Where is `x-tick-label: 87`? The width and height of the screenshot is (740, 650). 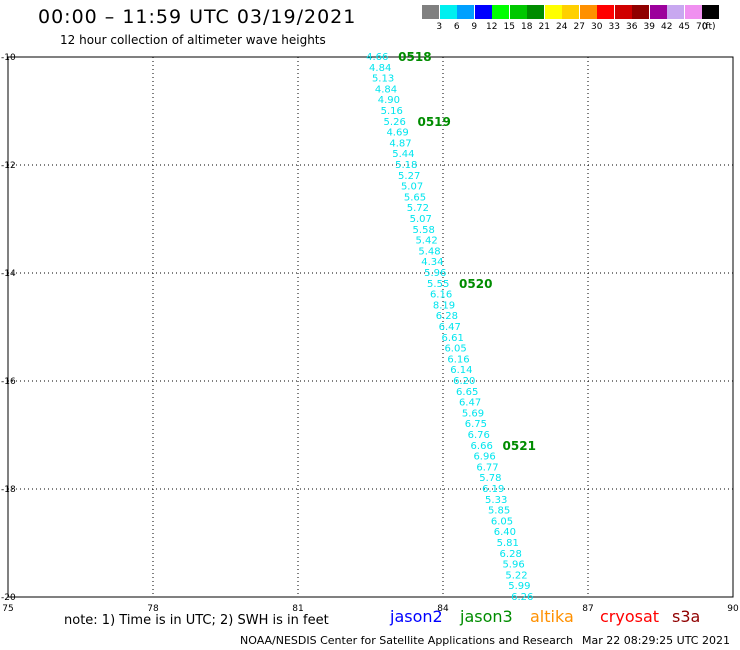
x-tick-label: 87 is located at coordinates (587, 609).